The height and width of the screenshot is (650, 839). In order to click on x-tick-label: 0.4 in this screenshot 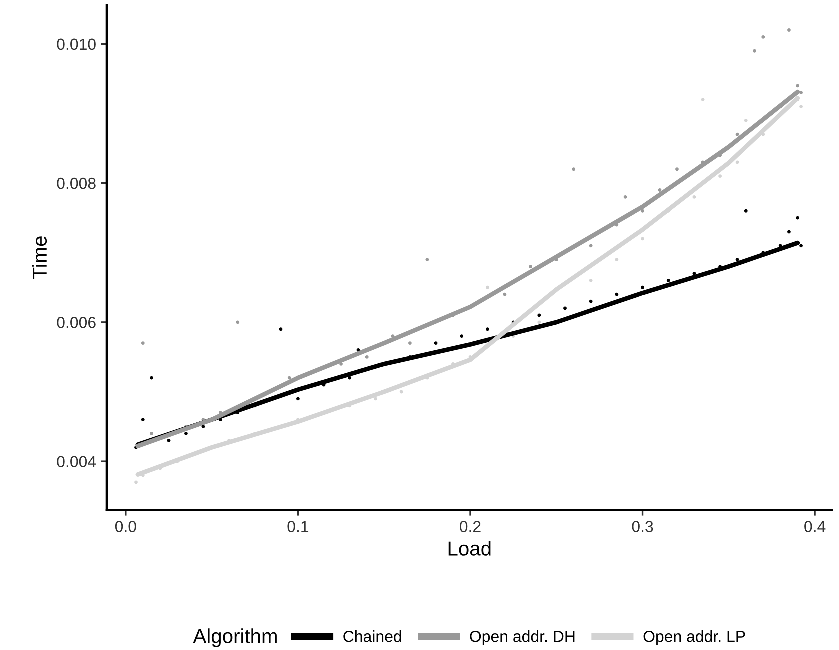, I will do `click(815, 526)`.